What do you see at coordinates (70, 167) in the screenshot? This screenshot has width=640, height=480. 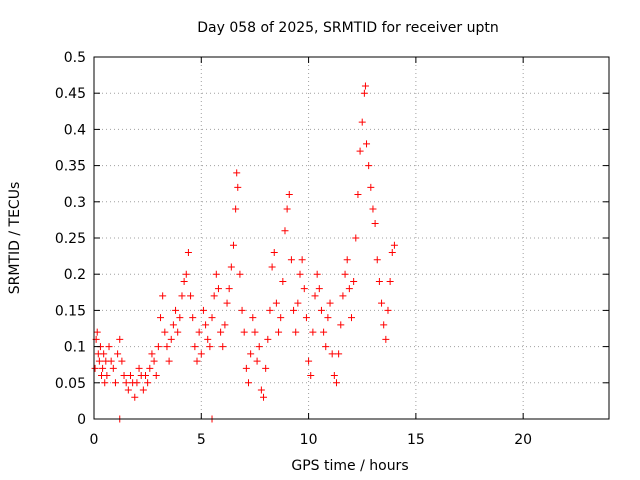 I see `y-tick-label: 0.35` at bounding box center [70, 167].